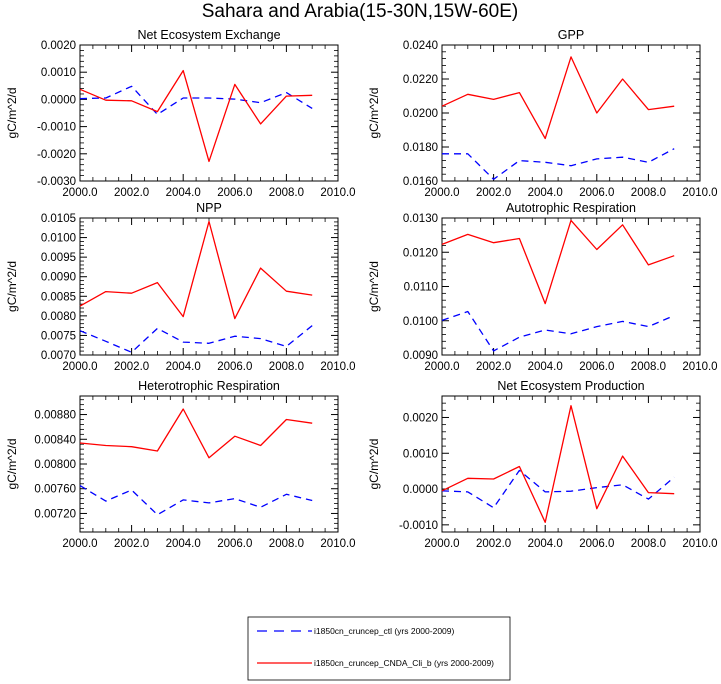  I want to click on y-tick-label: 0.0240, so click(420, 46).